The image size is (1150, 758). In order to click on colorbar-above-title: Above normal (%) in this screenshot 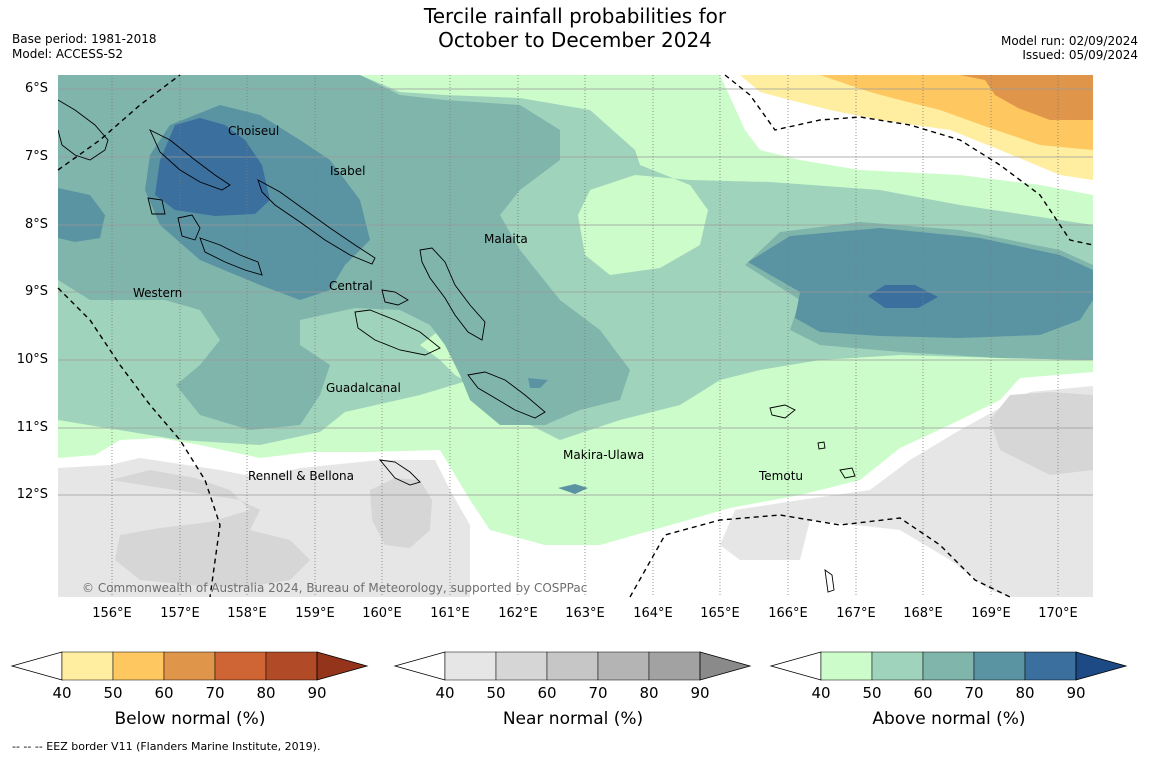, I will do `click(949, 719)`.